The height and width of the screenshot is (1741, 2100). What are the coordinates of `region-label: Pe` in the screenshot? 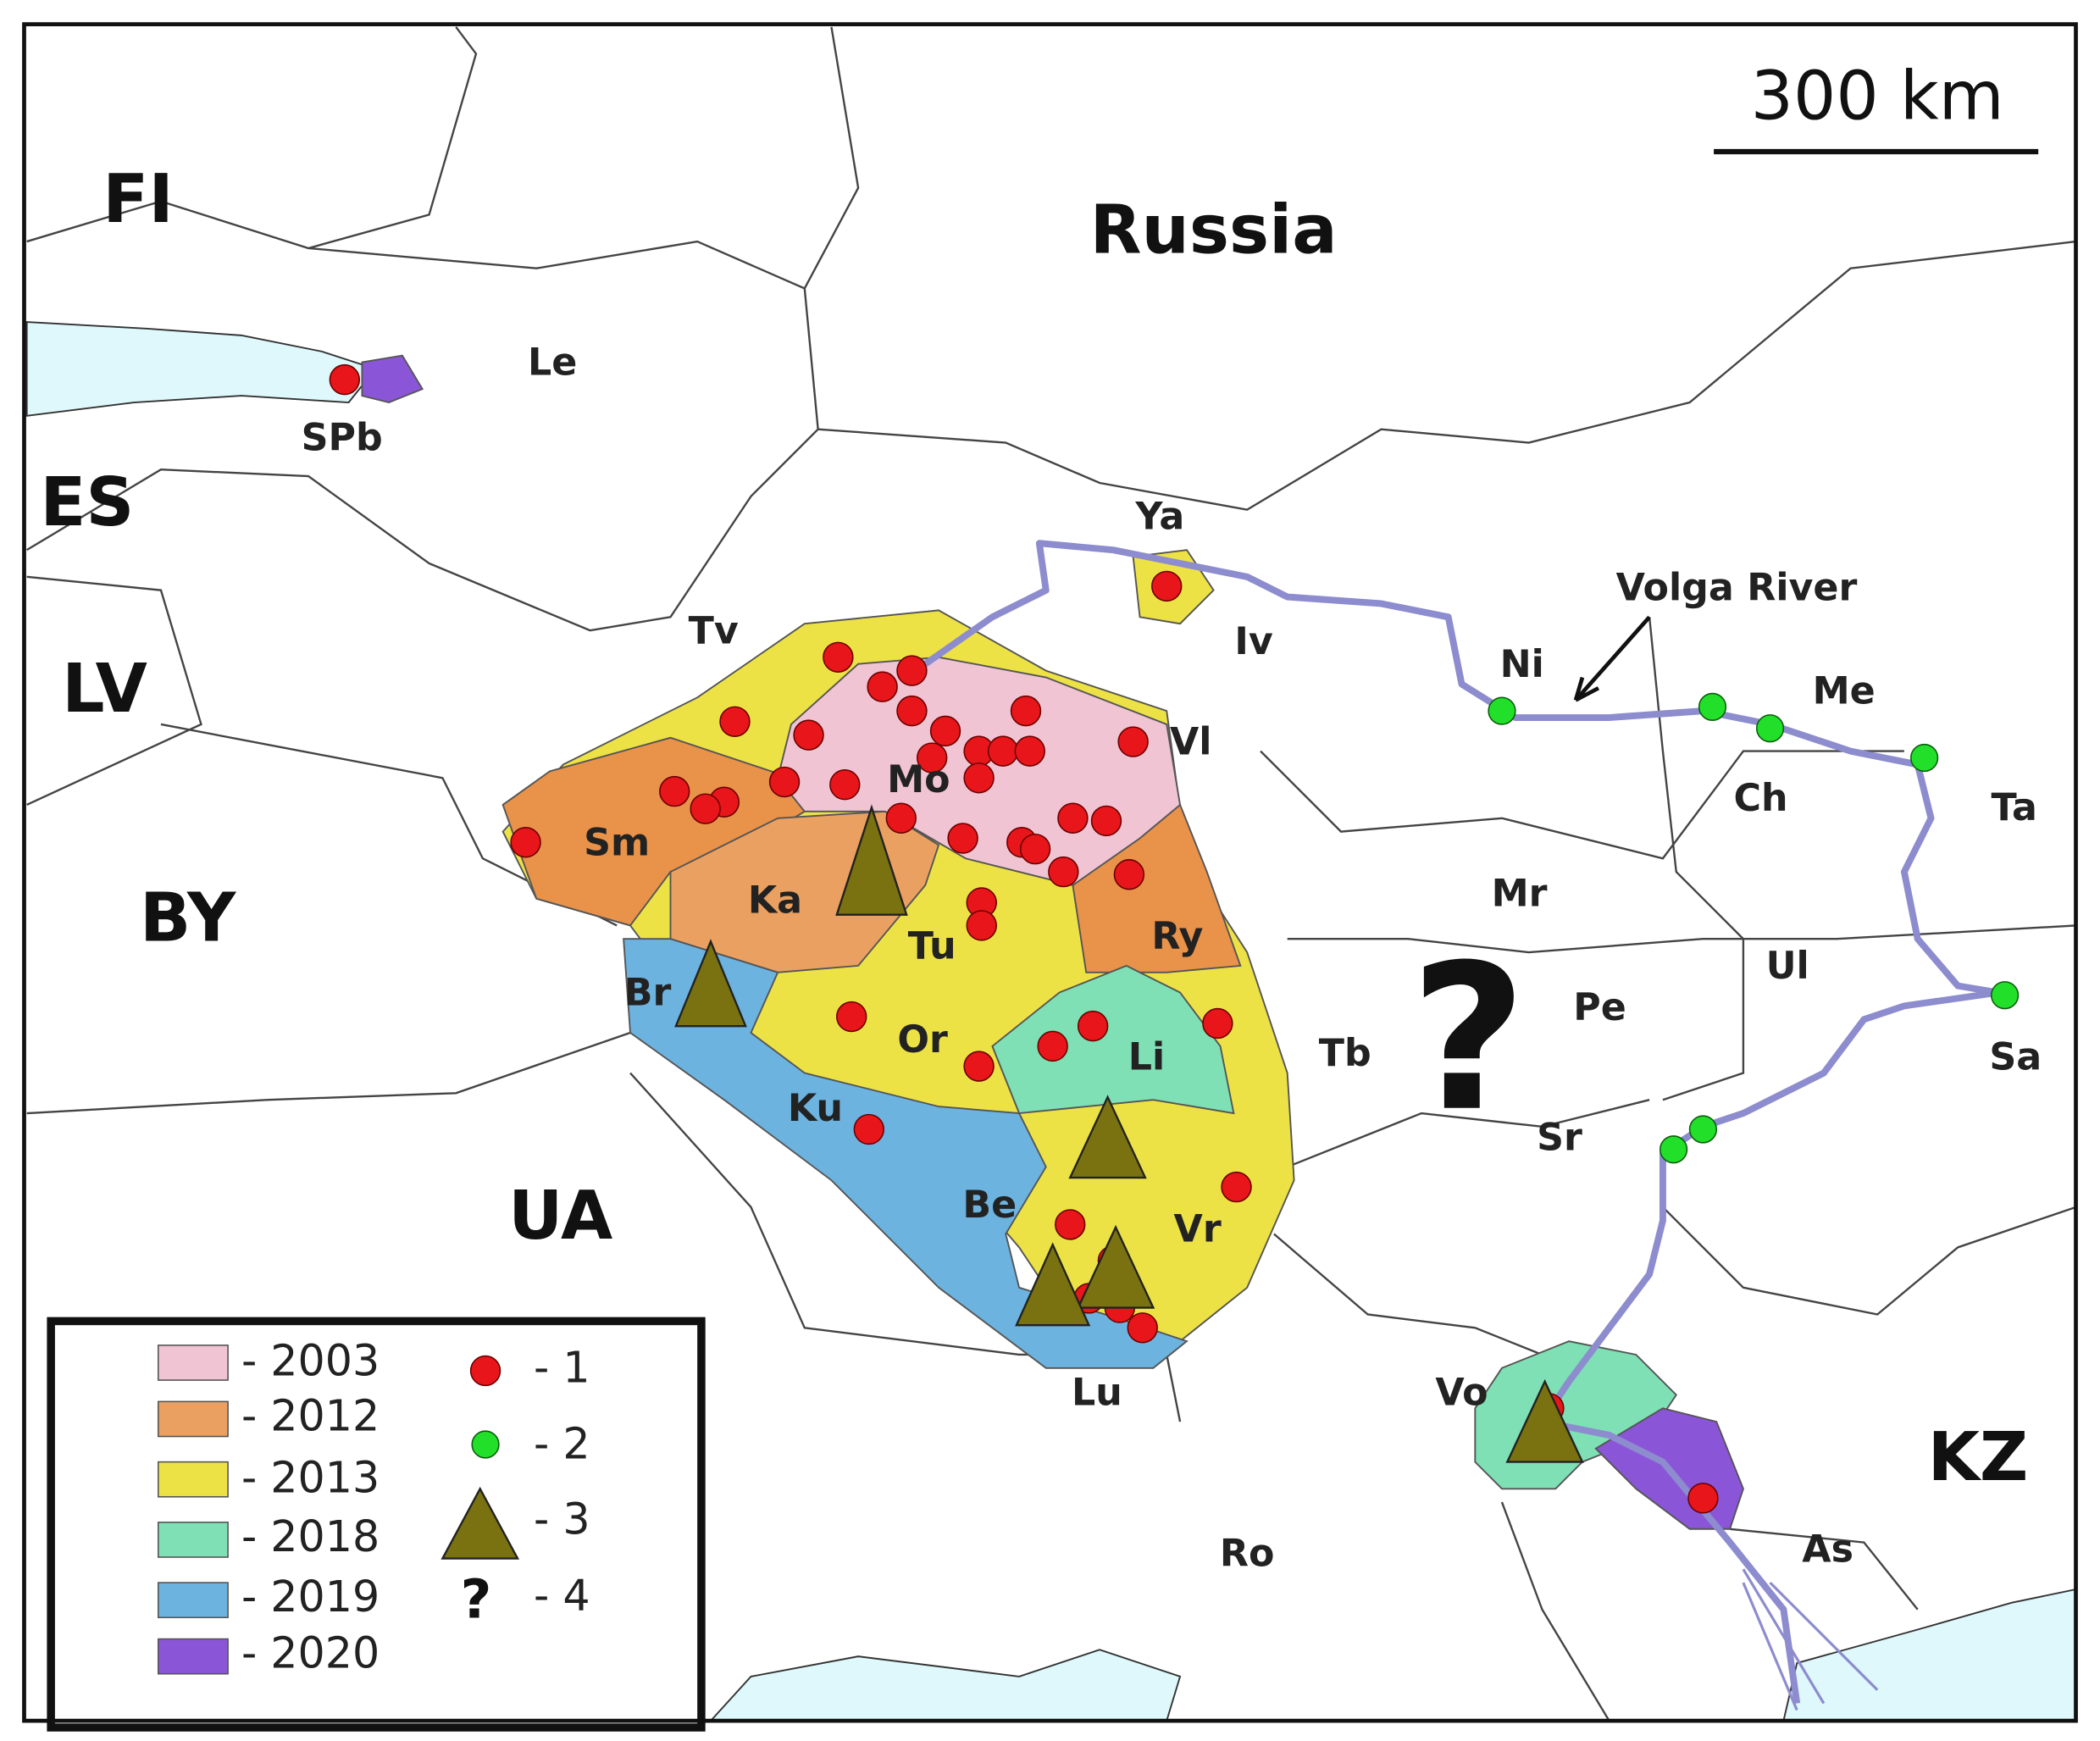 It's located at (1599, 1008).